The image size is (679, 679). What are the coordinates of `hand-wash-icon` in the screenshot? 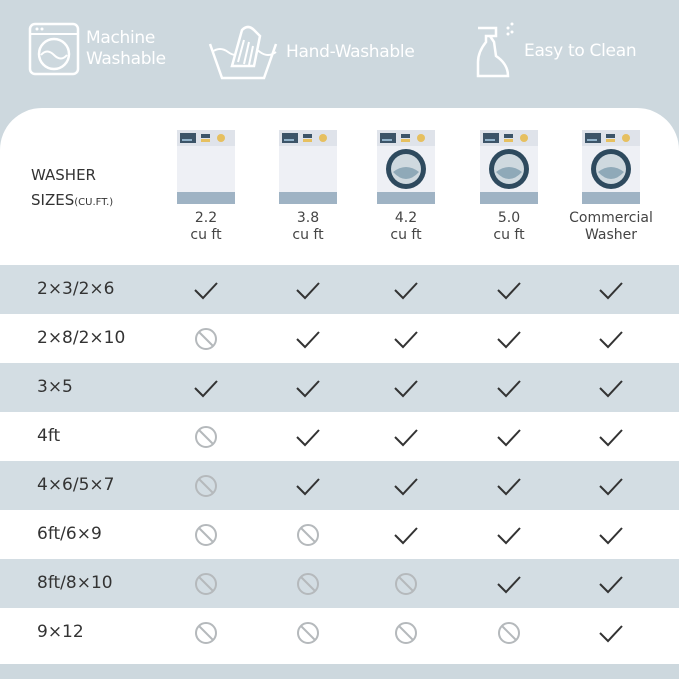 It's located at (243, 52).